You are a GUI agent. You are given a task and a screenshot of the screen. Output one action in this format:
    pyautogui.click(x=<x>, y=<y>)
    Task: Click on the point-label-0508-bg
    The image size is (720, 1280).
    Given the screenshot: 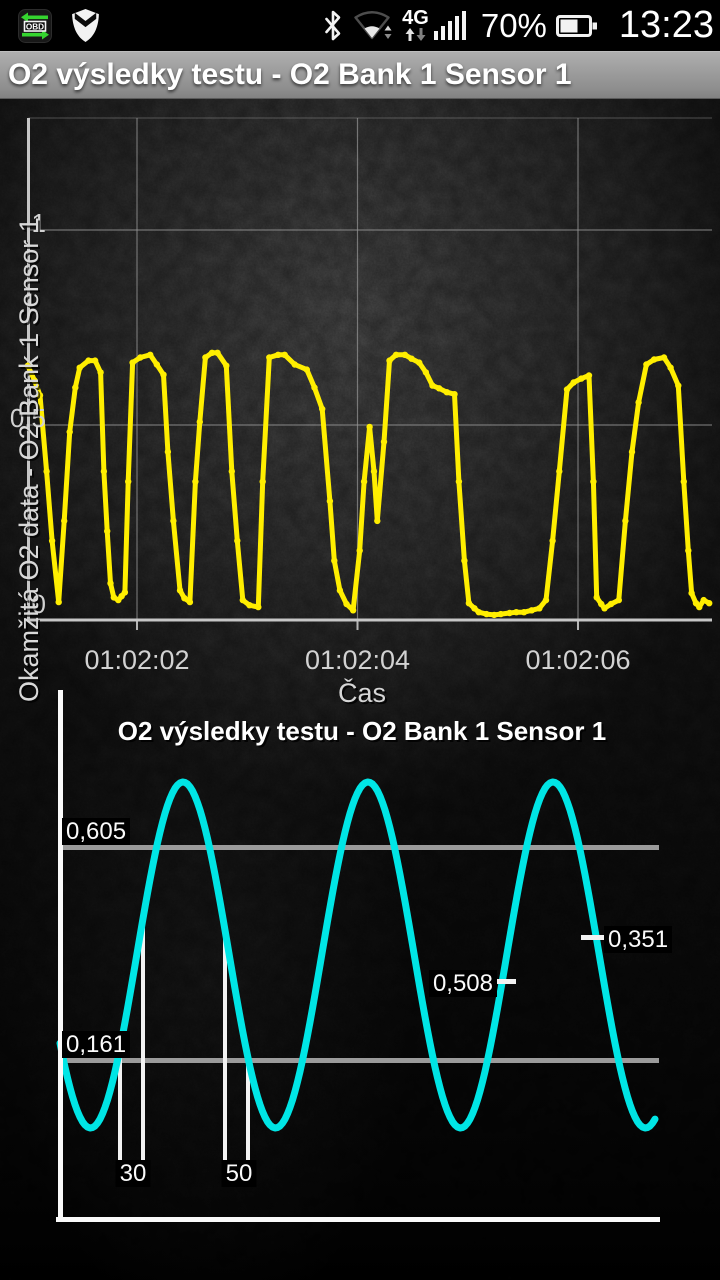 What is the action you would take?
    pyautogui.click(x=463, y=983)
    